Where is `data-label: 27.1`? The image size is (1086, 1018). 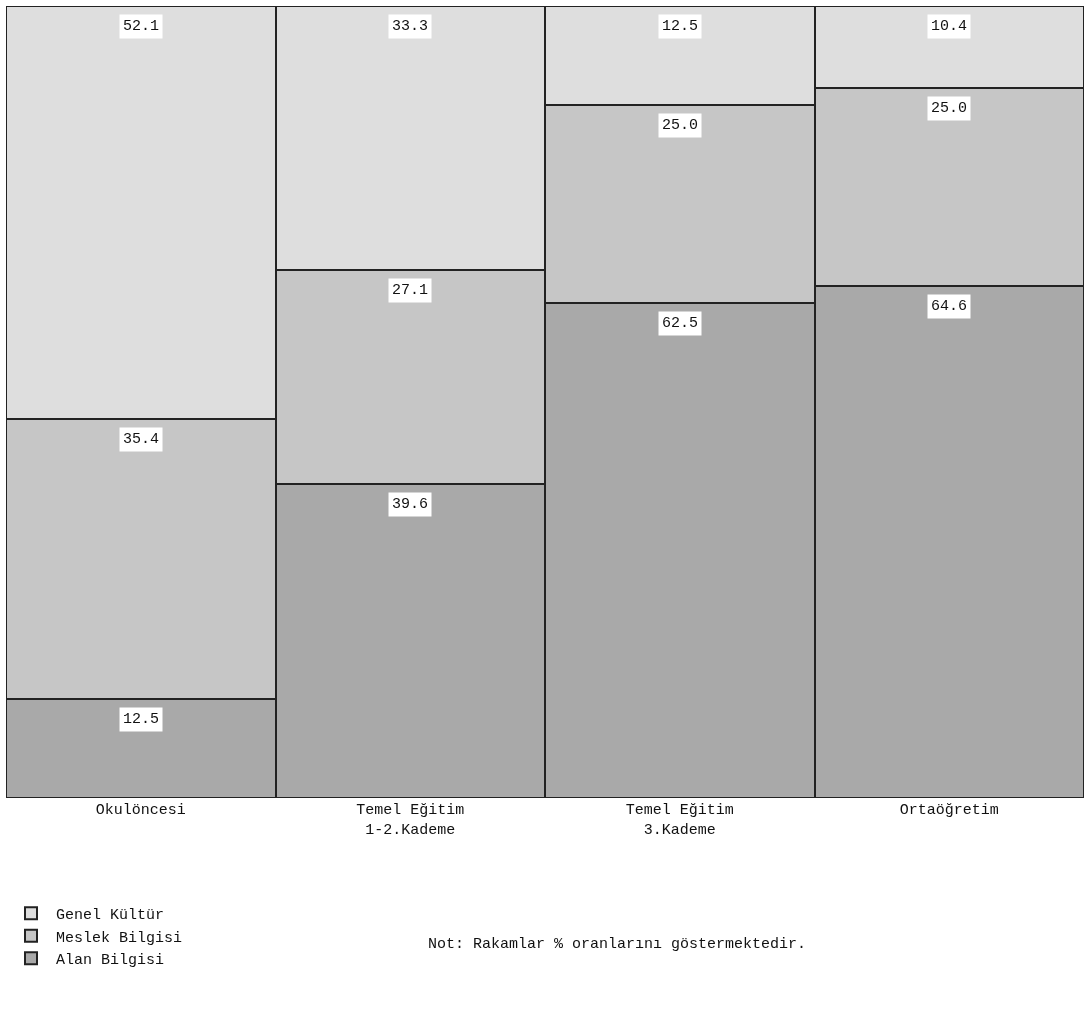
data-label: 27.1 is located at coordinates (410, 290).